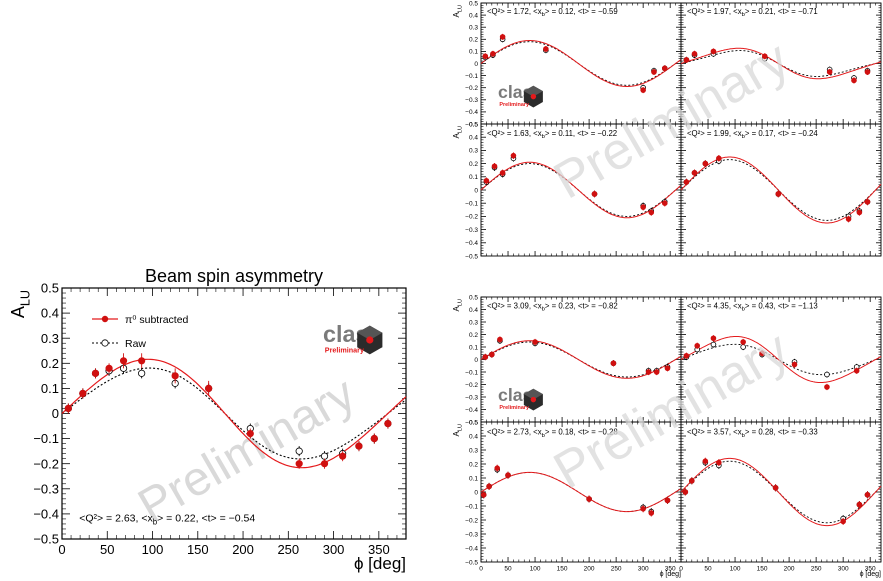  I want to click on legend: π⁰ subtracted Raw, so click(140, 332).